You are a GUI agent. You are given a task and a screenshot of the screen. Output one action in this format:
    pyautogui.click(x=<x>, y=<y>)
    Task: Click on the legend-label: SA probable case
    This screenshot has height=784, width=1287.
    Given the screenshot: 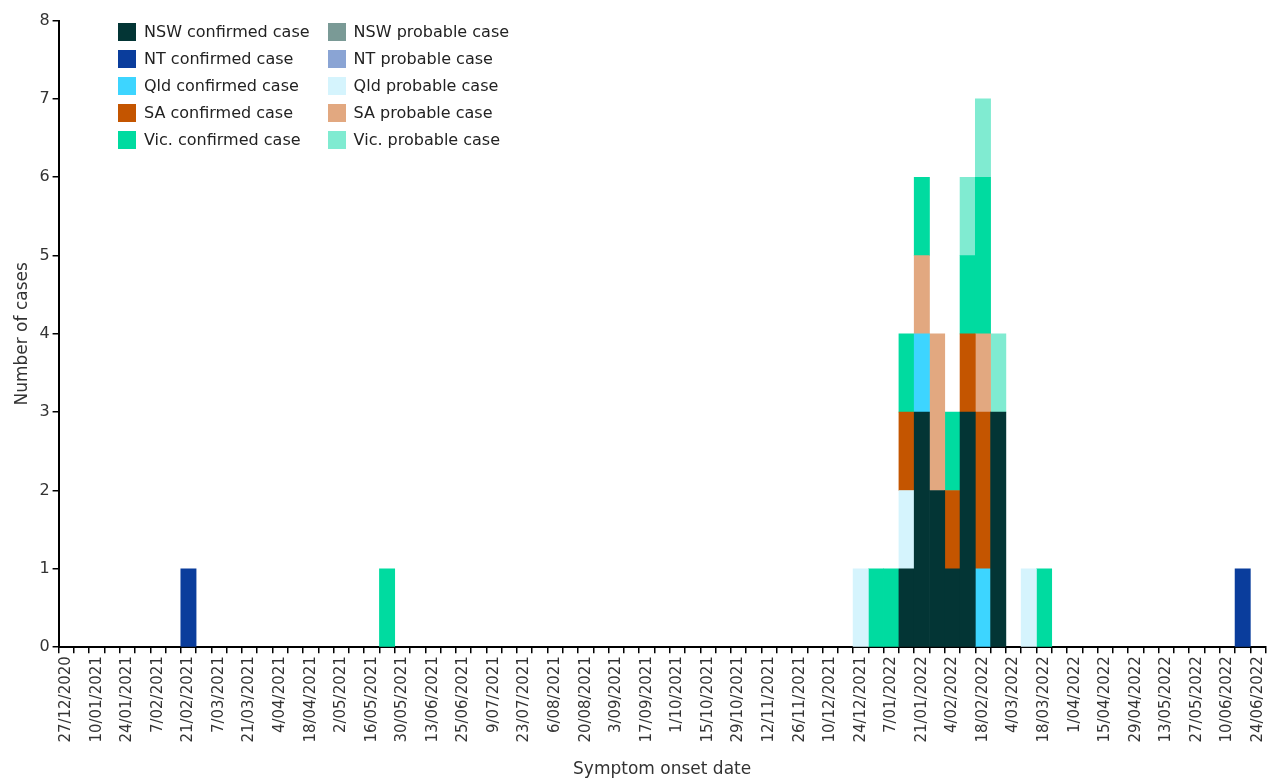 What is the action you would take?
    pyautogui.click(x=423, y=112)
    